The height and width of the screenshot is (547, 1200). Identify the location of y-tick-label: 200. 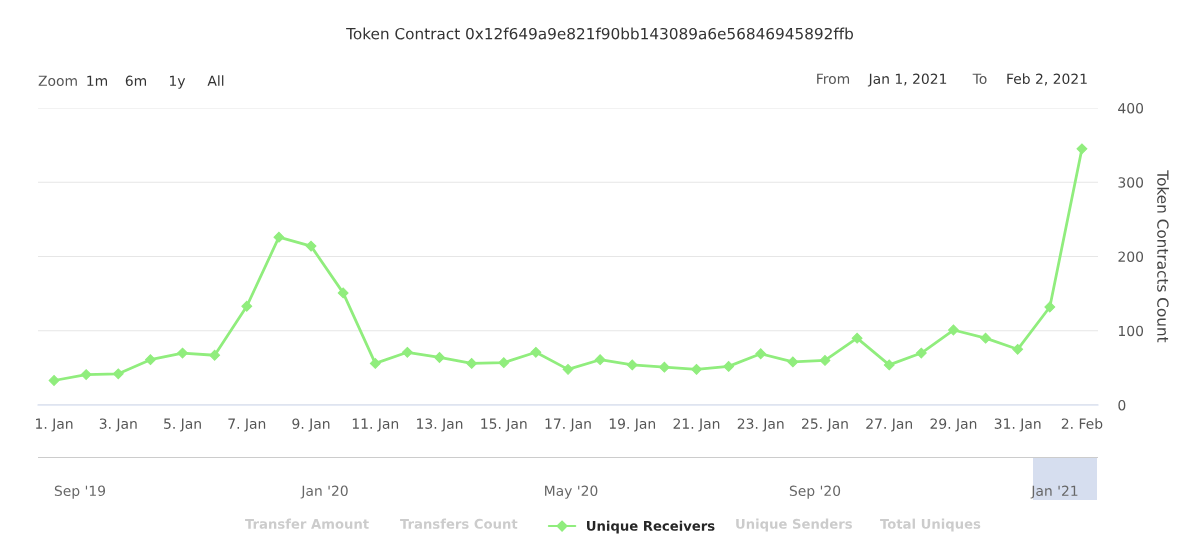
(1131, 256).